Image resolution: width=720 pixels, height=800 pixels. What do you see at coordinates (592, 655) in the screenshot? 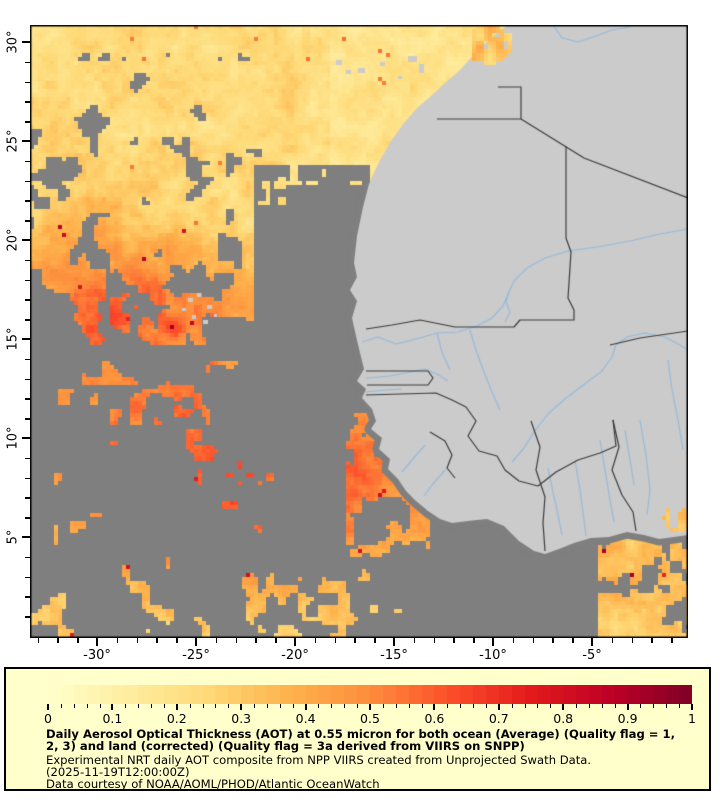
I see `lon-tick-label: -5°` at bounding box center [592, 655].